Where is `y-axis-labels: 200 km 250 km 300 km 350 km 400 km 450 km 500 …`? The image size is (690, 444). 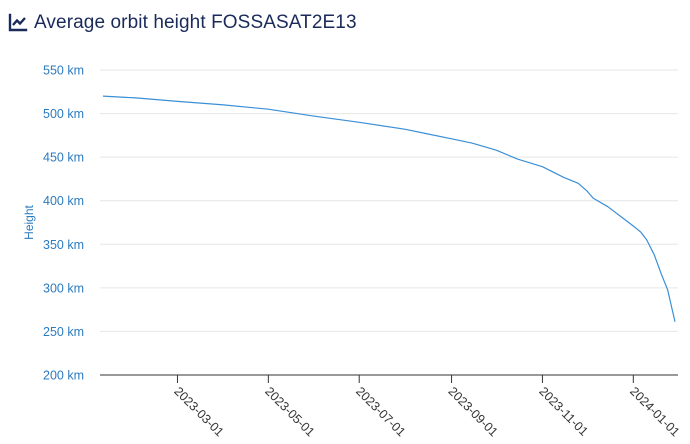
y-axis-labels: 200 km 250 km 300 km 350 km 400 km 450 km 500 … is located at coordinates (63, 223).